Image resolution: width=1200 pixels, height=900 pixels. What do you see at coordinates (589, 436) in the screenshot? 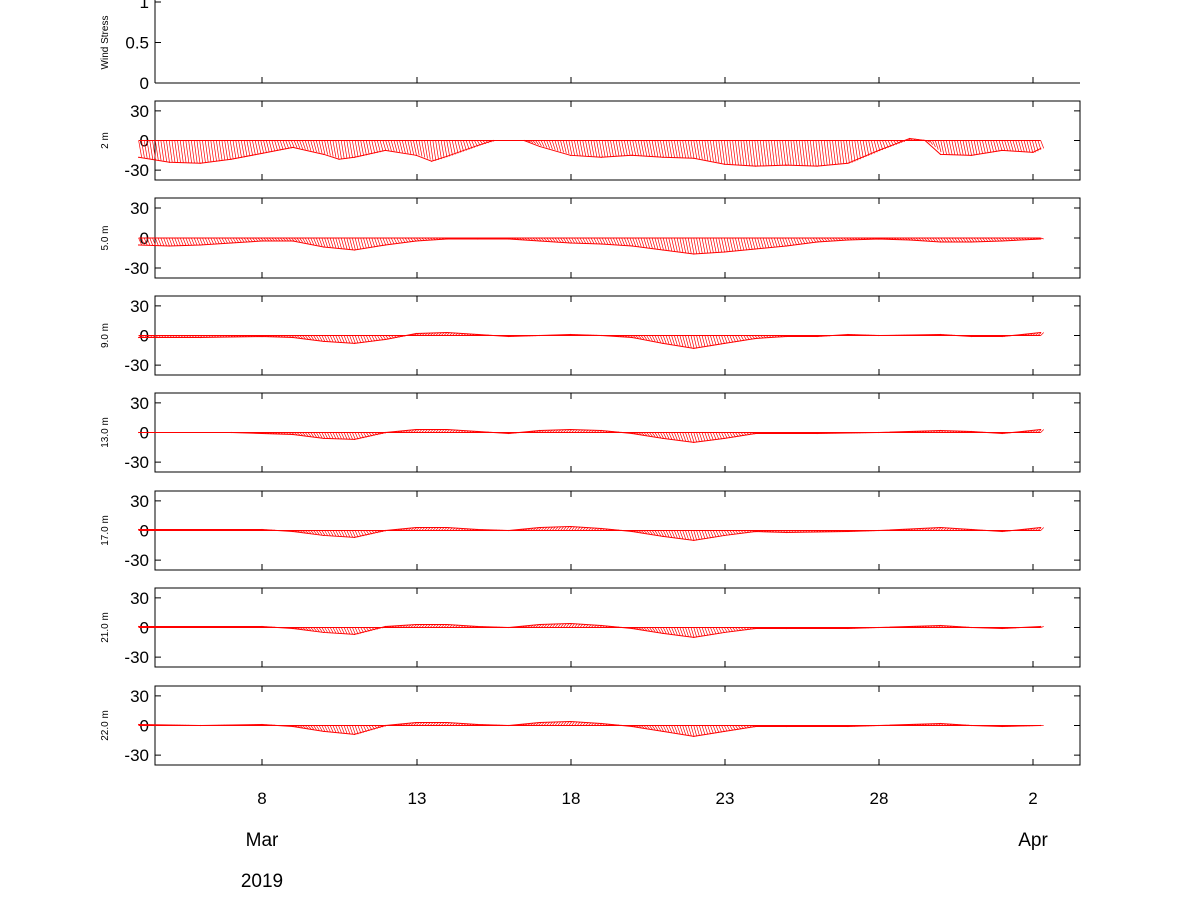
I see `series-envelope` at bounding box center [589, 436].